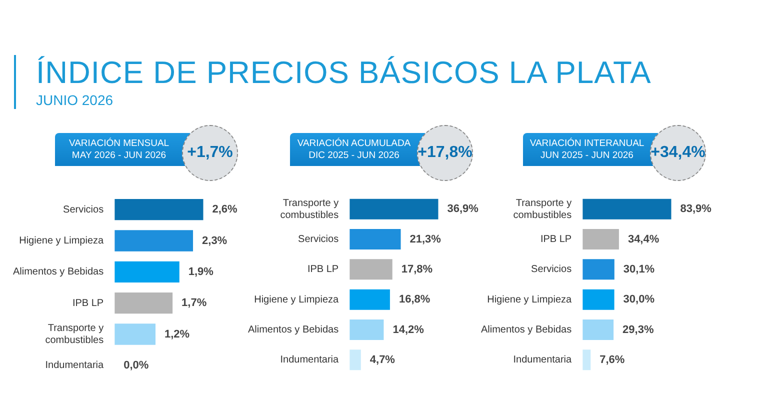 This screenshot has width=766, height=400. I want to click on data-label: 21,3%, so click(426, 239).